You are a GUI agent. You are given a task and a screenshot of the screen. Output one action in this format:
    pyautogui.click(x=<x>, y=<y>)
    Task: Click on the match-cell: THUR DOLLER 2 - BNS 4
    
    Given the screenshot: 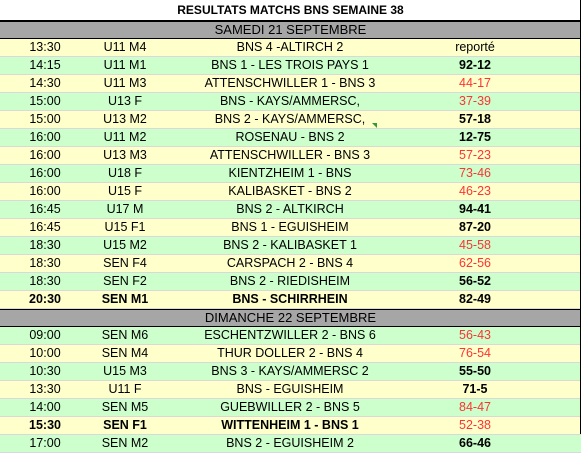 What is the action you would take?
    pyautogui.click(x=290, y=353)
    